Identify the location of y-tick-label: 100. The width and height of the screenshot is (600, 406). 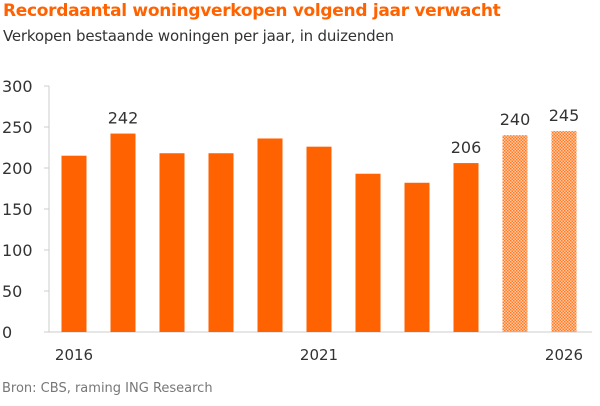
(17, 250).